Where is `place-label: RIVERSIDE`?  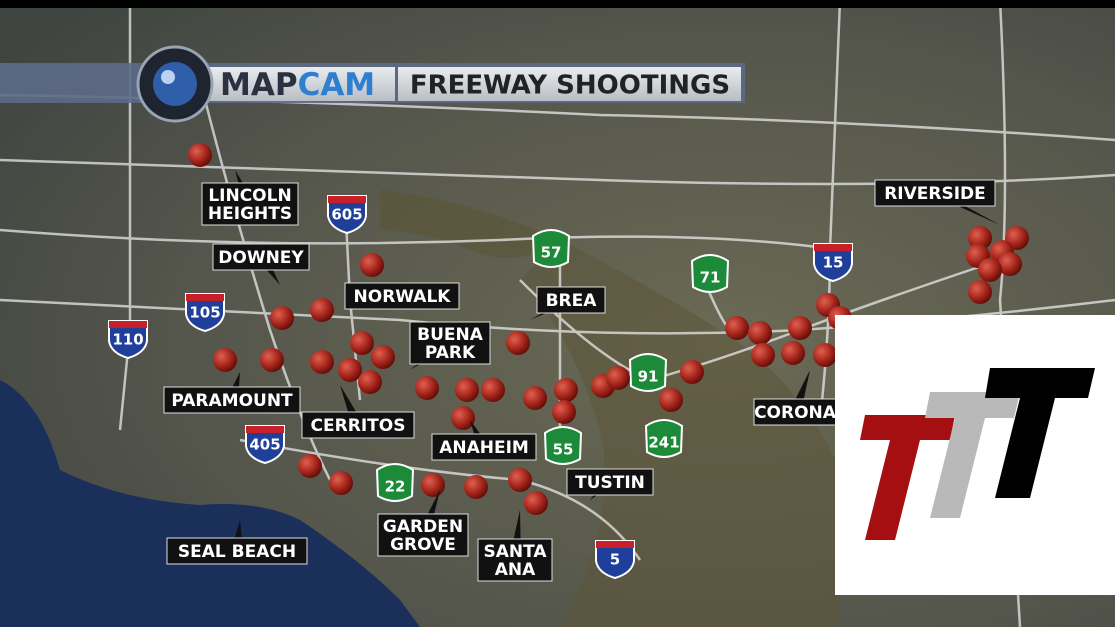 place-label: RIVERSIDE is located at coordinates (935, 194).